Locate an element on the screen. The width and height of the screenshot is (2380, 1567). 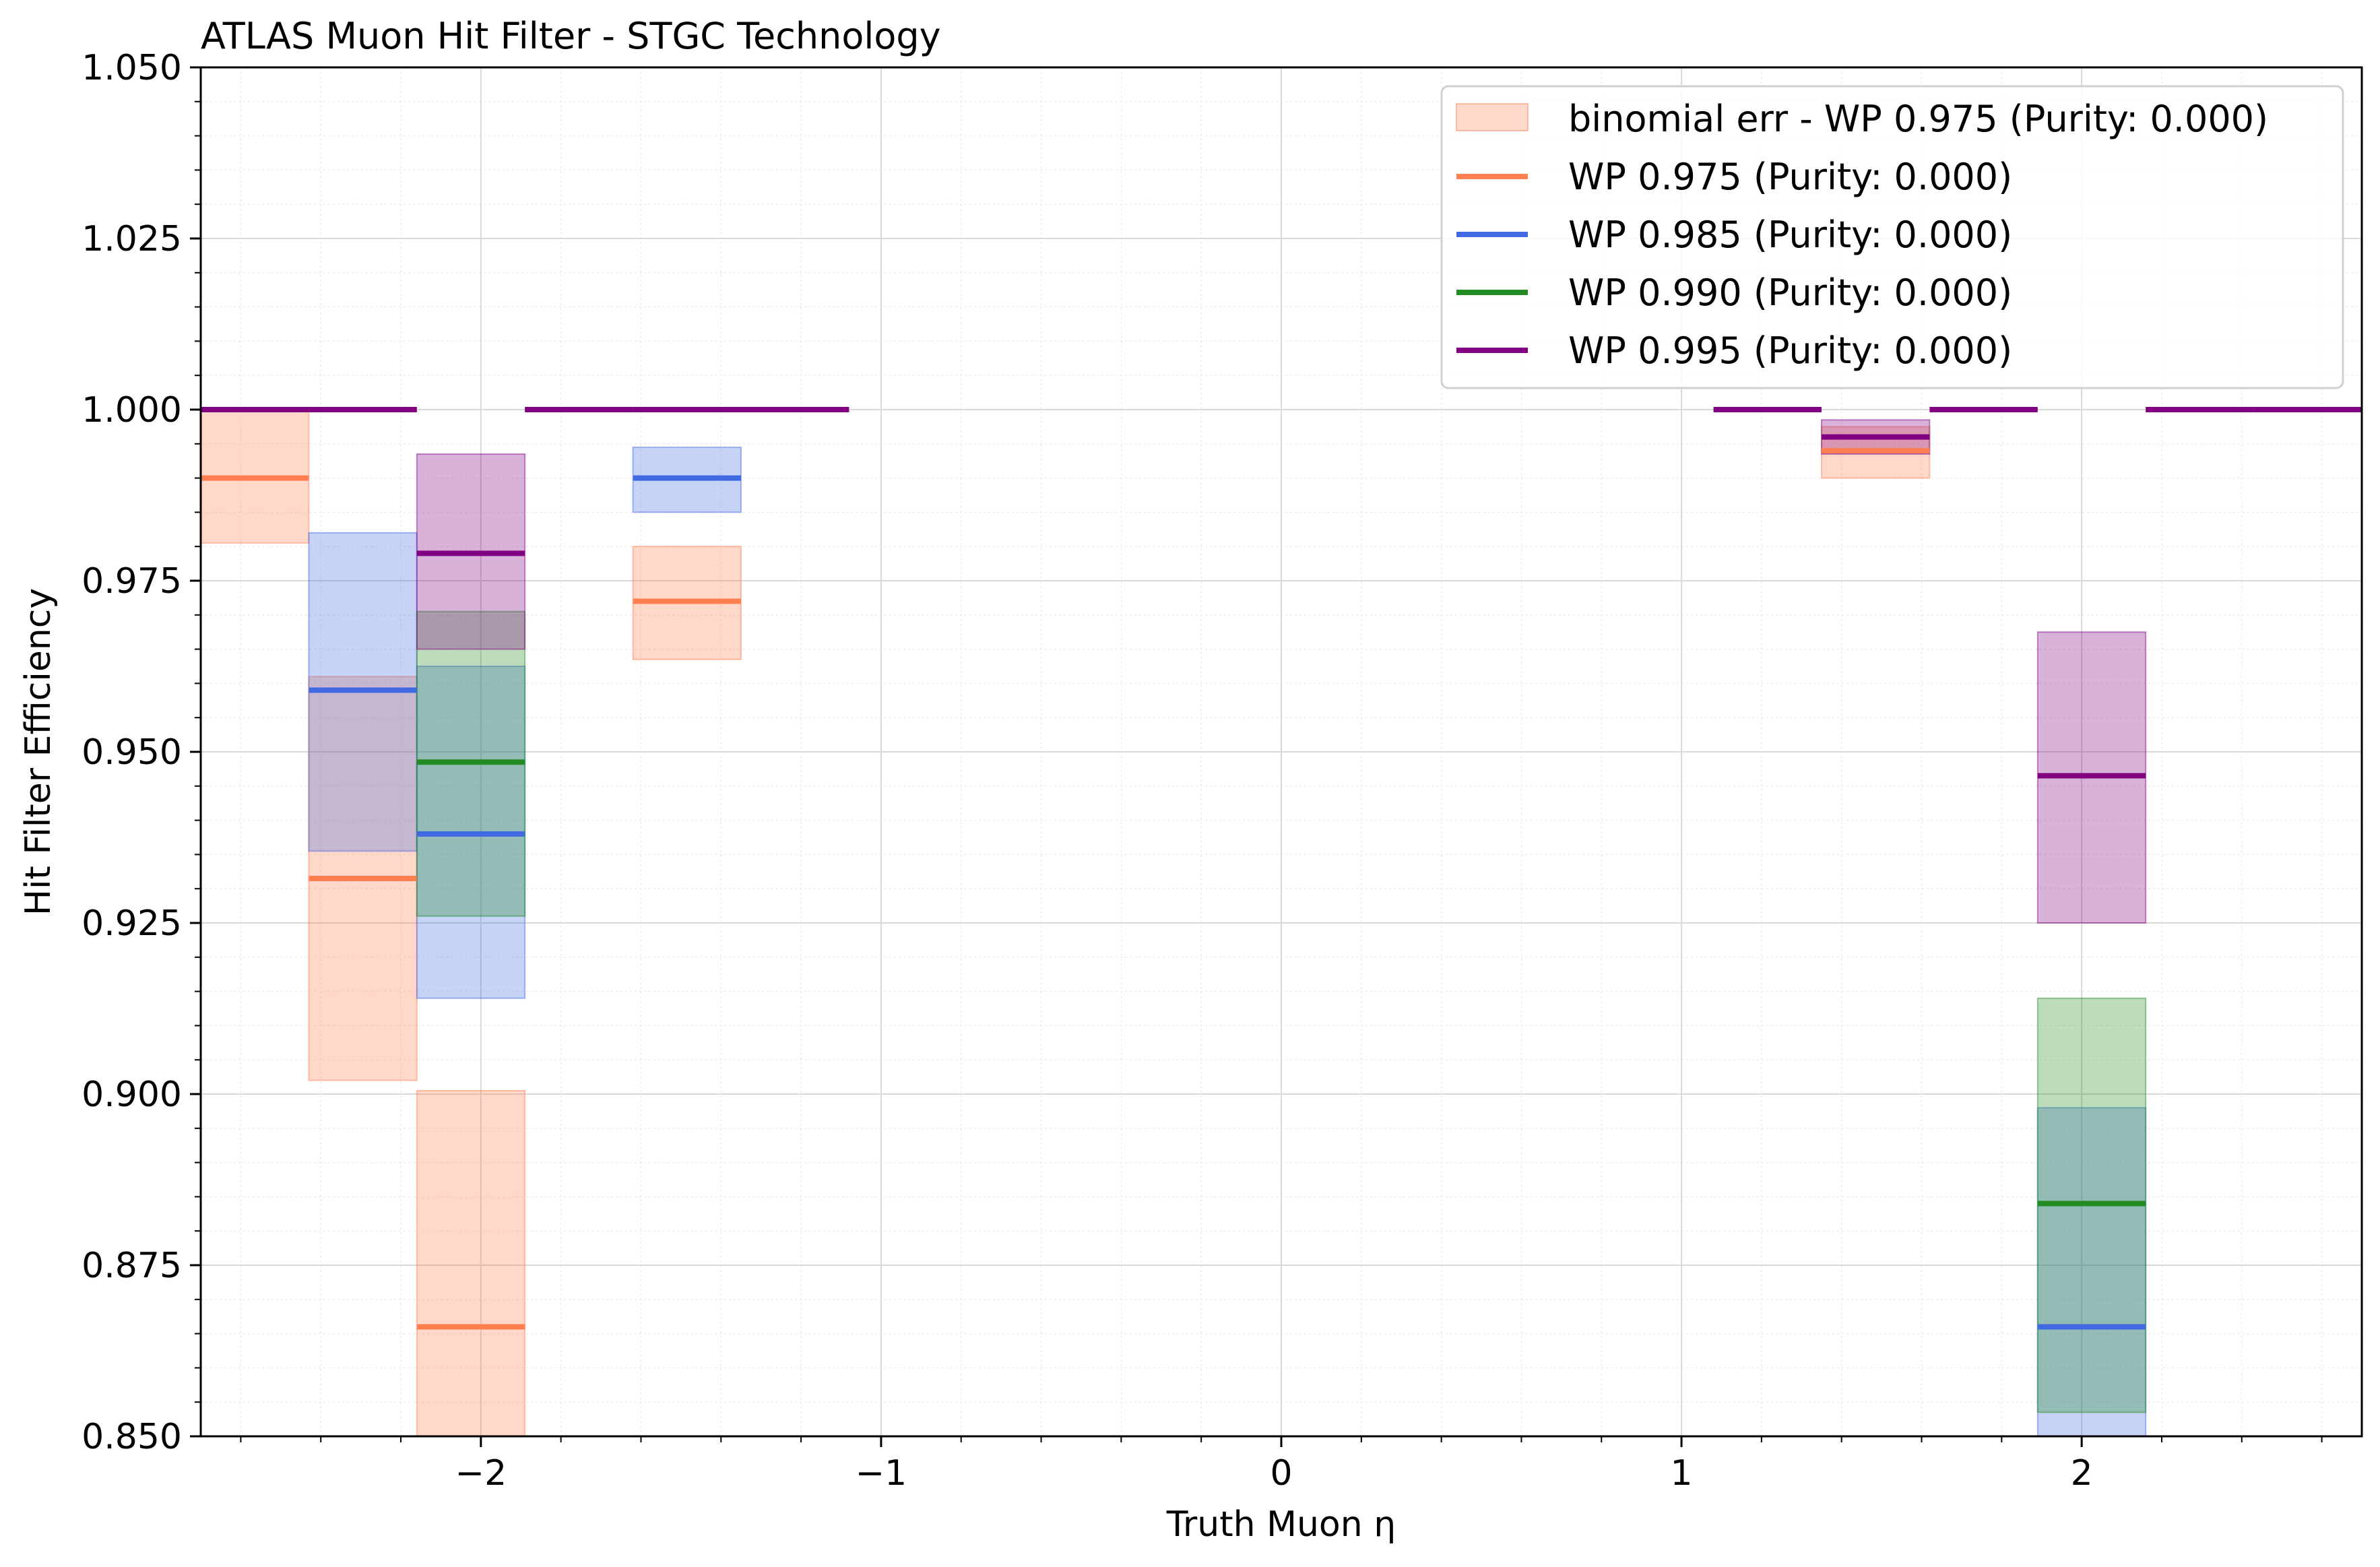
y-tick-label: 0.925 is located at coordinates (132, 923).